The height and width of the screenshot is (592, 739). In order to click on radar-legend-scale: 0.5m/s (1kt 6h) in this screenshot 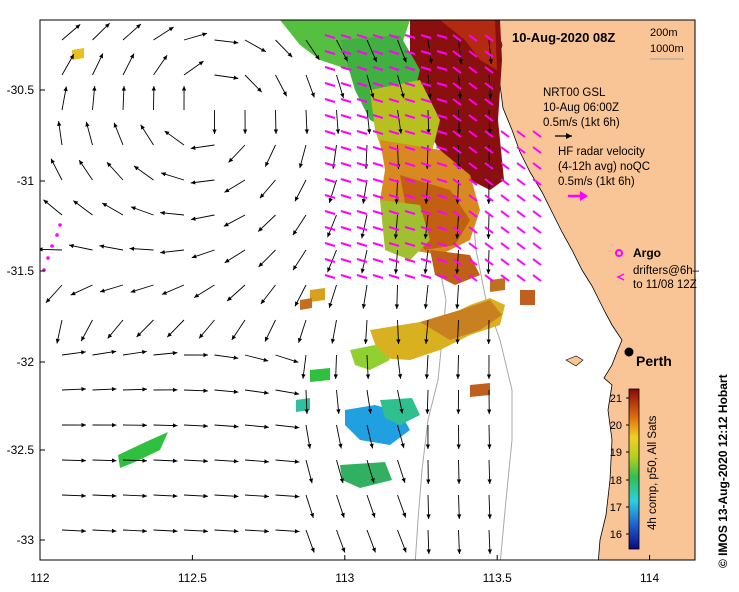, I will do `click(596, 182)`.